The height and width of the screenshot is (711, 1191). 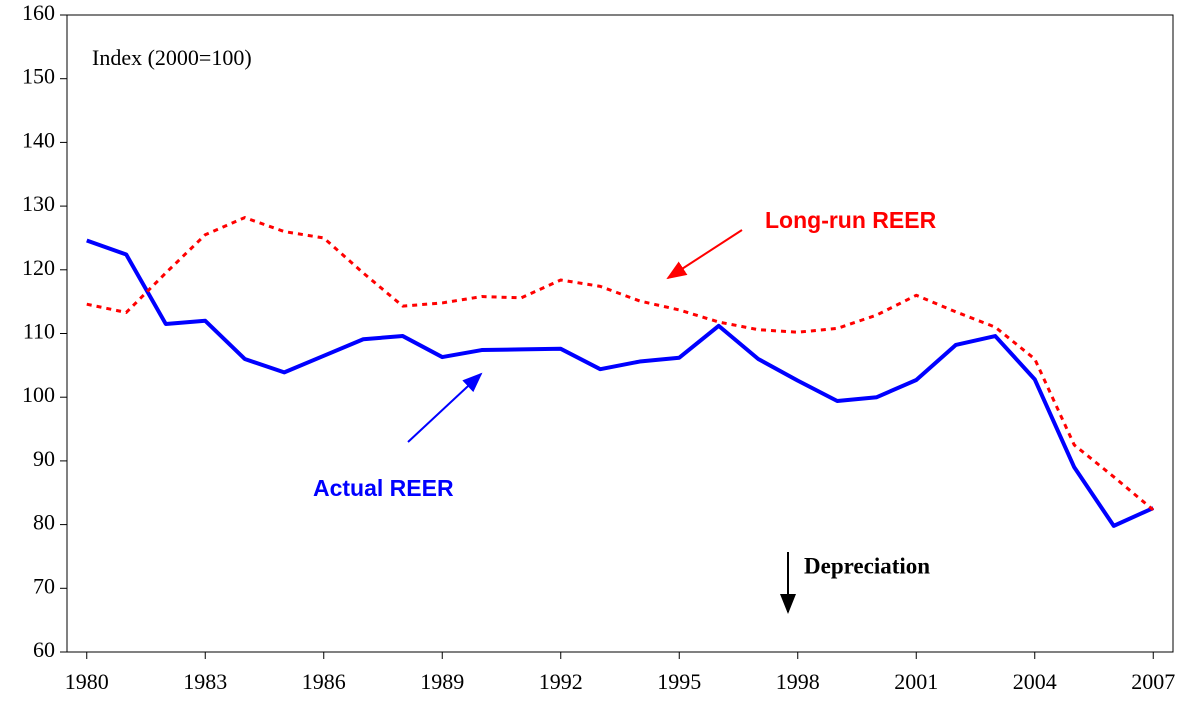 I want to click on y-tick-label: 160, so click(x=38, y=12).